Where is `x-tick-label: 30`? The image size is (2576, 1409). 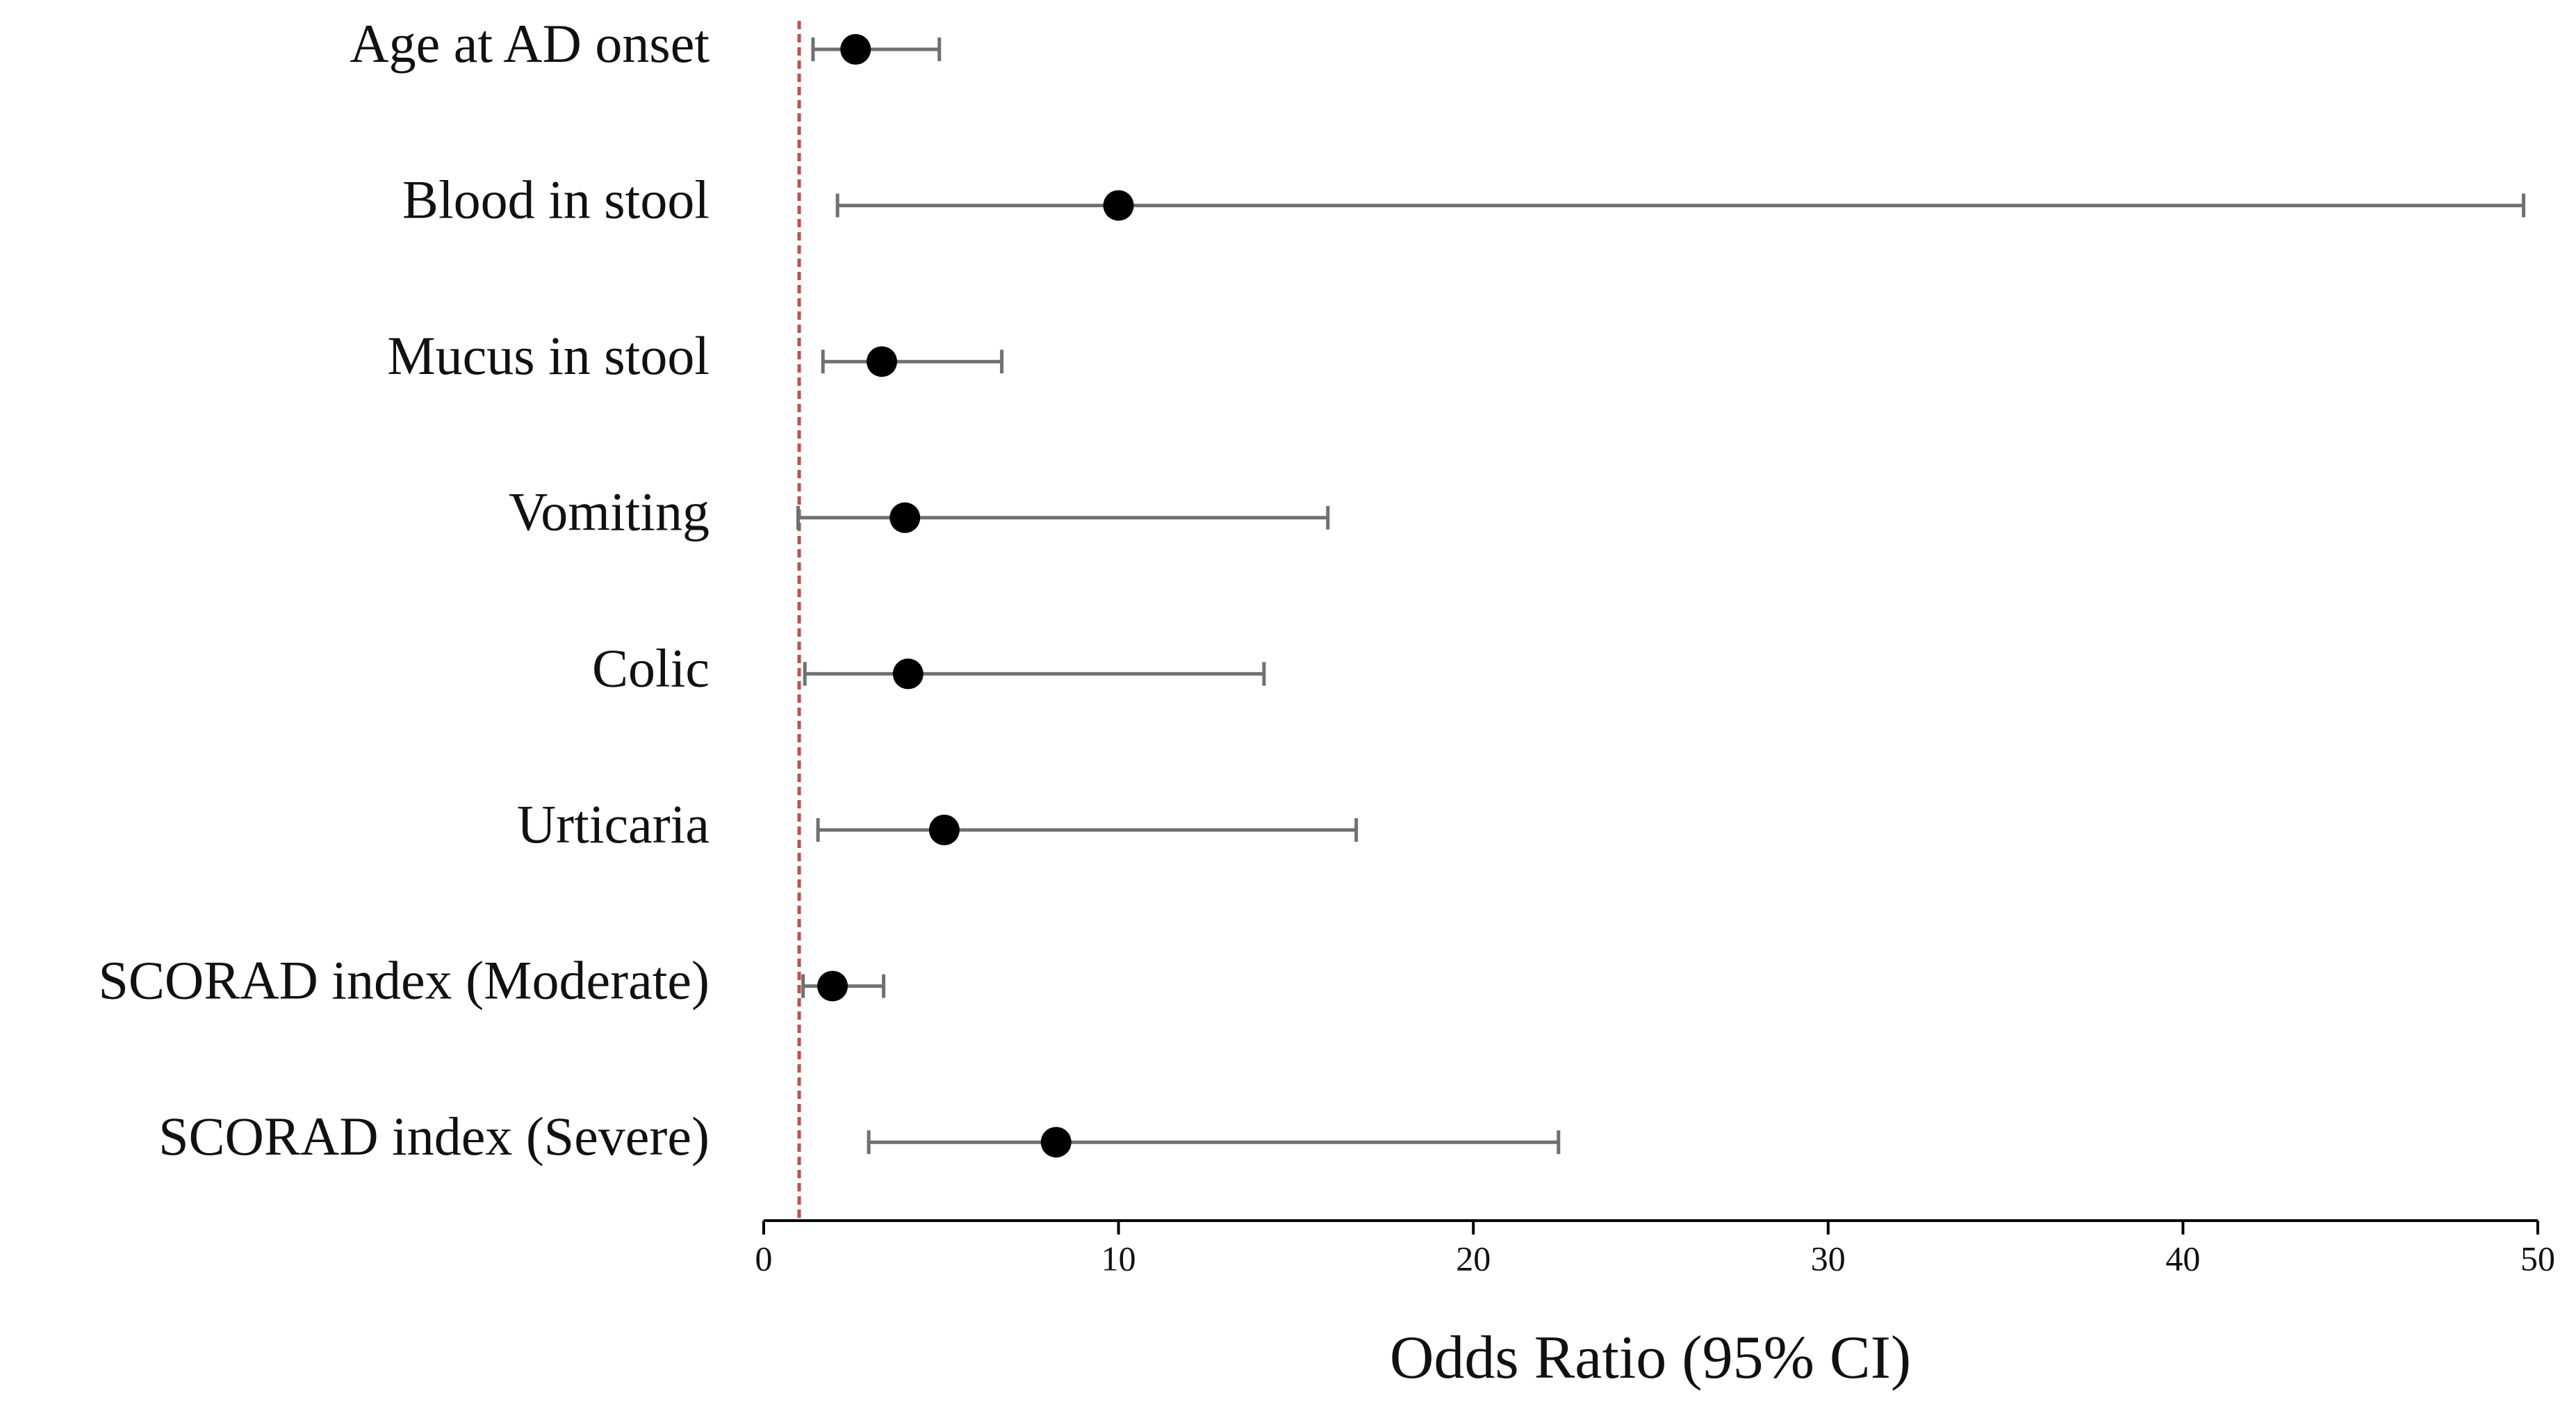 x-tick-label: 30 is located at coordinates (1828, 1258).